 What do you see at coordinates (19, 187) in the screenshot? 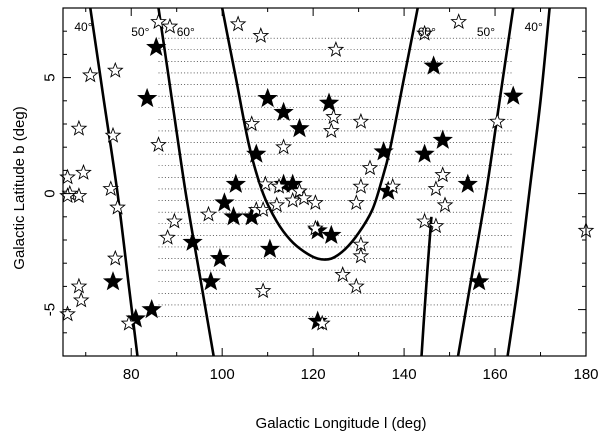
I see `y-axis-label: Galactic Latitude b (deg)` at bounding box center [19, 187].